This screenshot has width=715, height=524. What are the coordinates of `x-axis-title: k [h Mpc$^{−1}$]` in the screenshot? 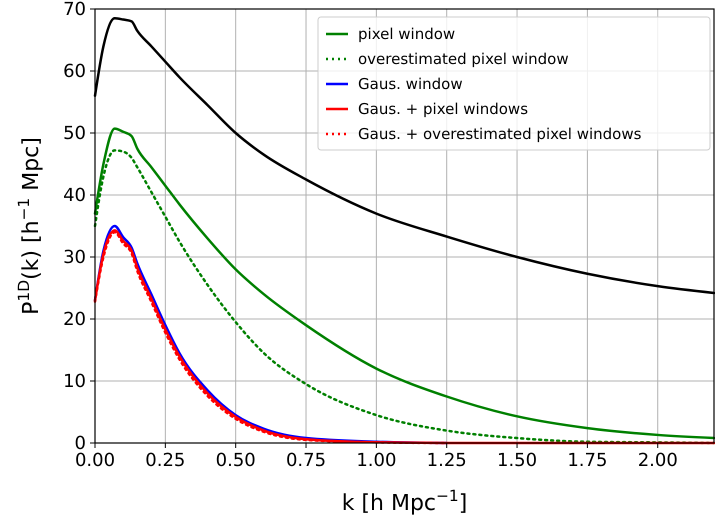 It's located at (405, 501).